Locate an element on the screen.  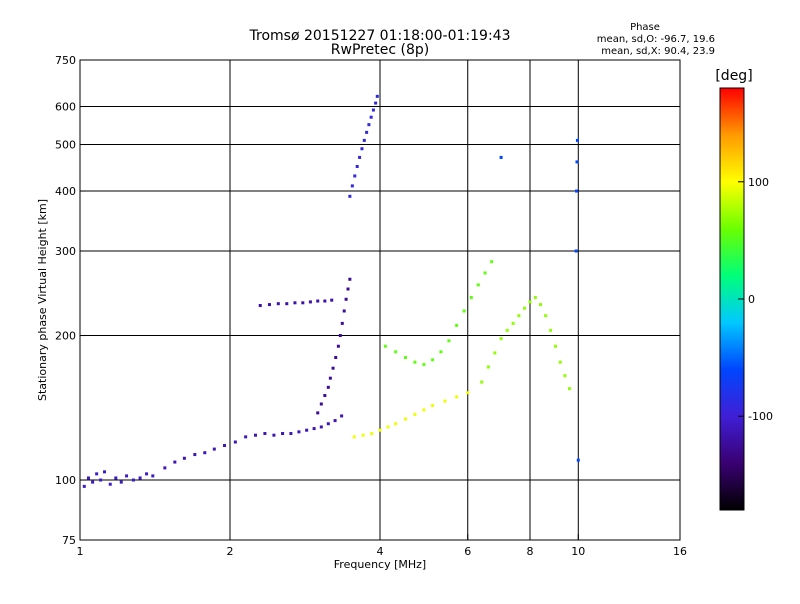
y-tick-label: 600 is located at coordinates (65, 107).